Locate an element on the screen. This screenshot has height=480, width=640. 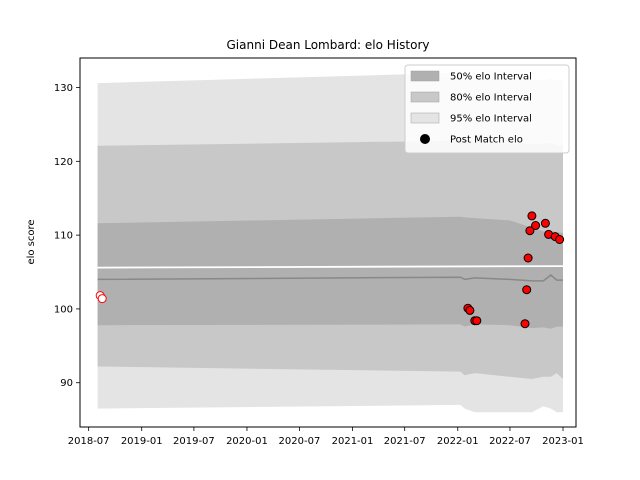
x-tick-label: 2023-01 is located at coordinates (563, 441).